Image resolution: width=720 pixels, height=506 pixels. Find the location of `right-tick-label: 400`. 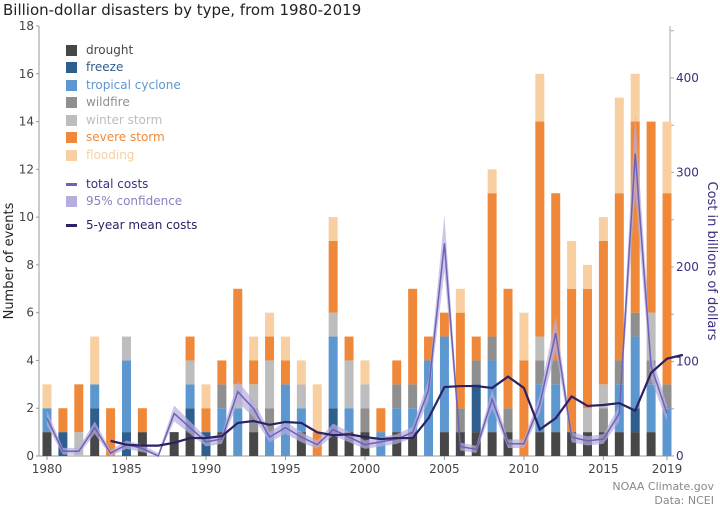

right-tick-label: 400 is located at coordinates (687, 78).